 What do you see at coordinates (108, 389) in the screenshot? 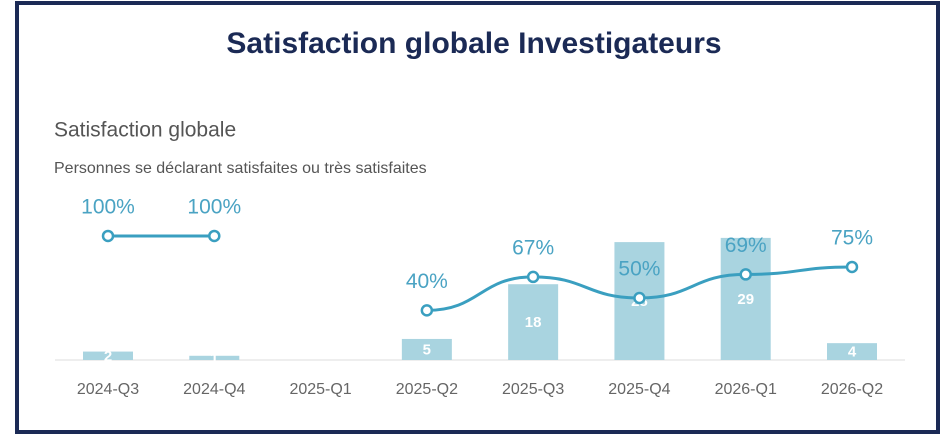
I see `x-tick-label: 2024-Q3` at bounding box center [108, 389].